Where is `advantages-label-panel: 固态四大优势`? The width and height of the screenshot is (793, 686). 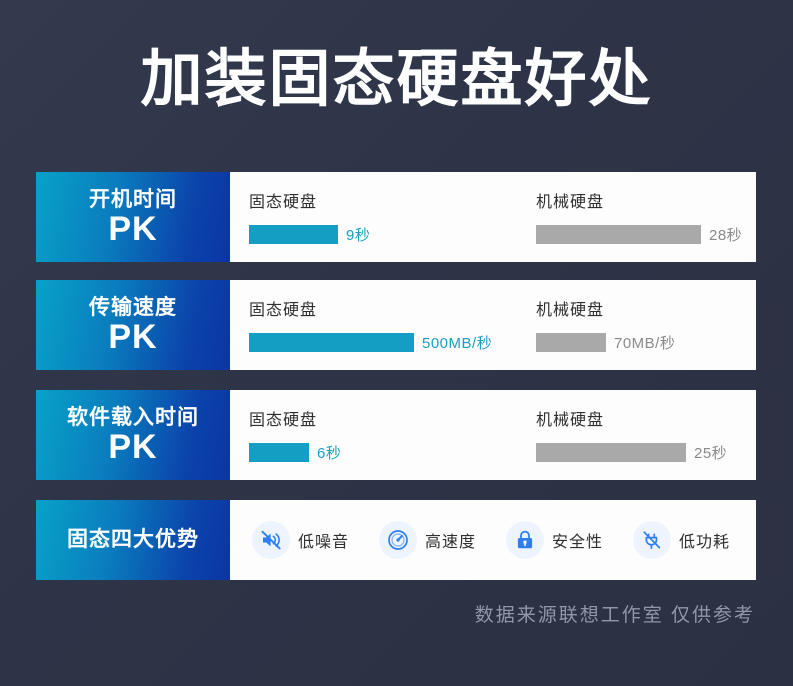
advantages-label-panel: 固态四大优势 is located at coordinates (133, 540).